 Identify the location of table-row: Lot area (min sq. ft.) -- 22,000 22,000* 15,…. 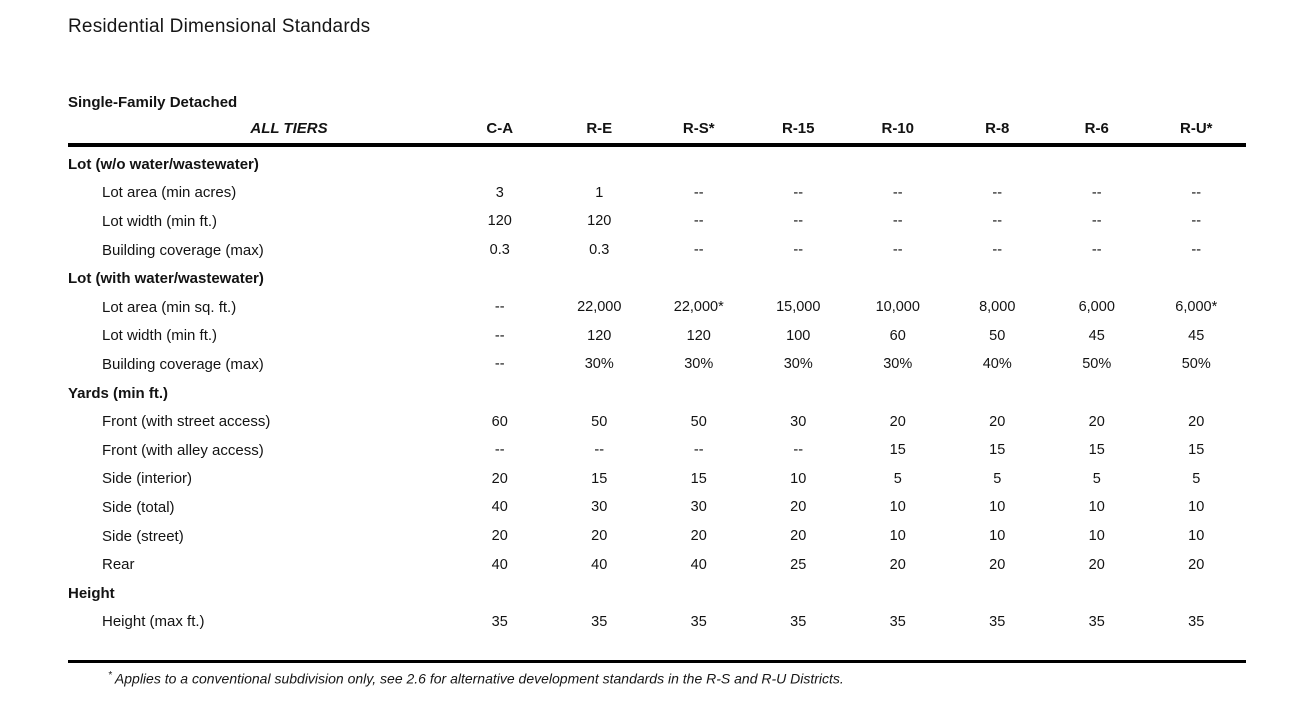
(657, 307).